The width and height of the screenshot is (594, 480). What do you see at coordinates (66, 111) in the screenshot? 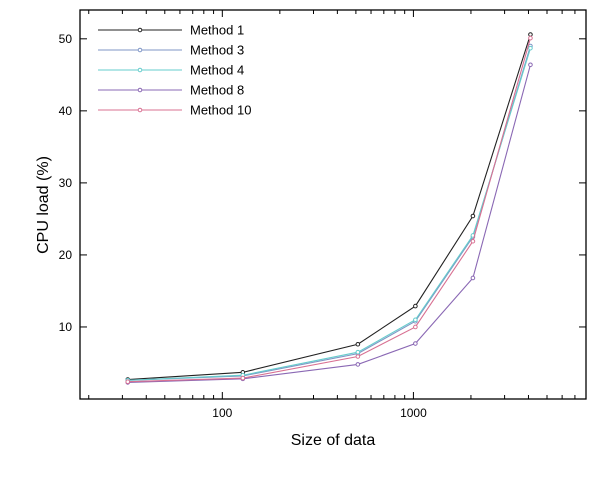
I see `y-tick-label: 40` at bounding box center [66, 111].